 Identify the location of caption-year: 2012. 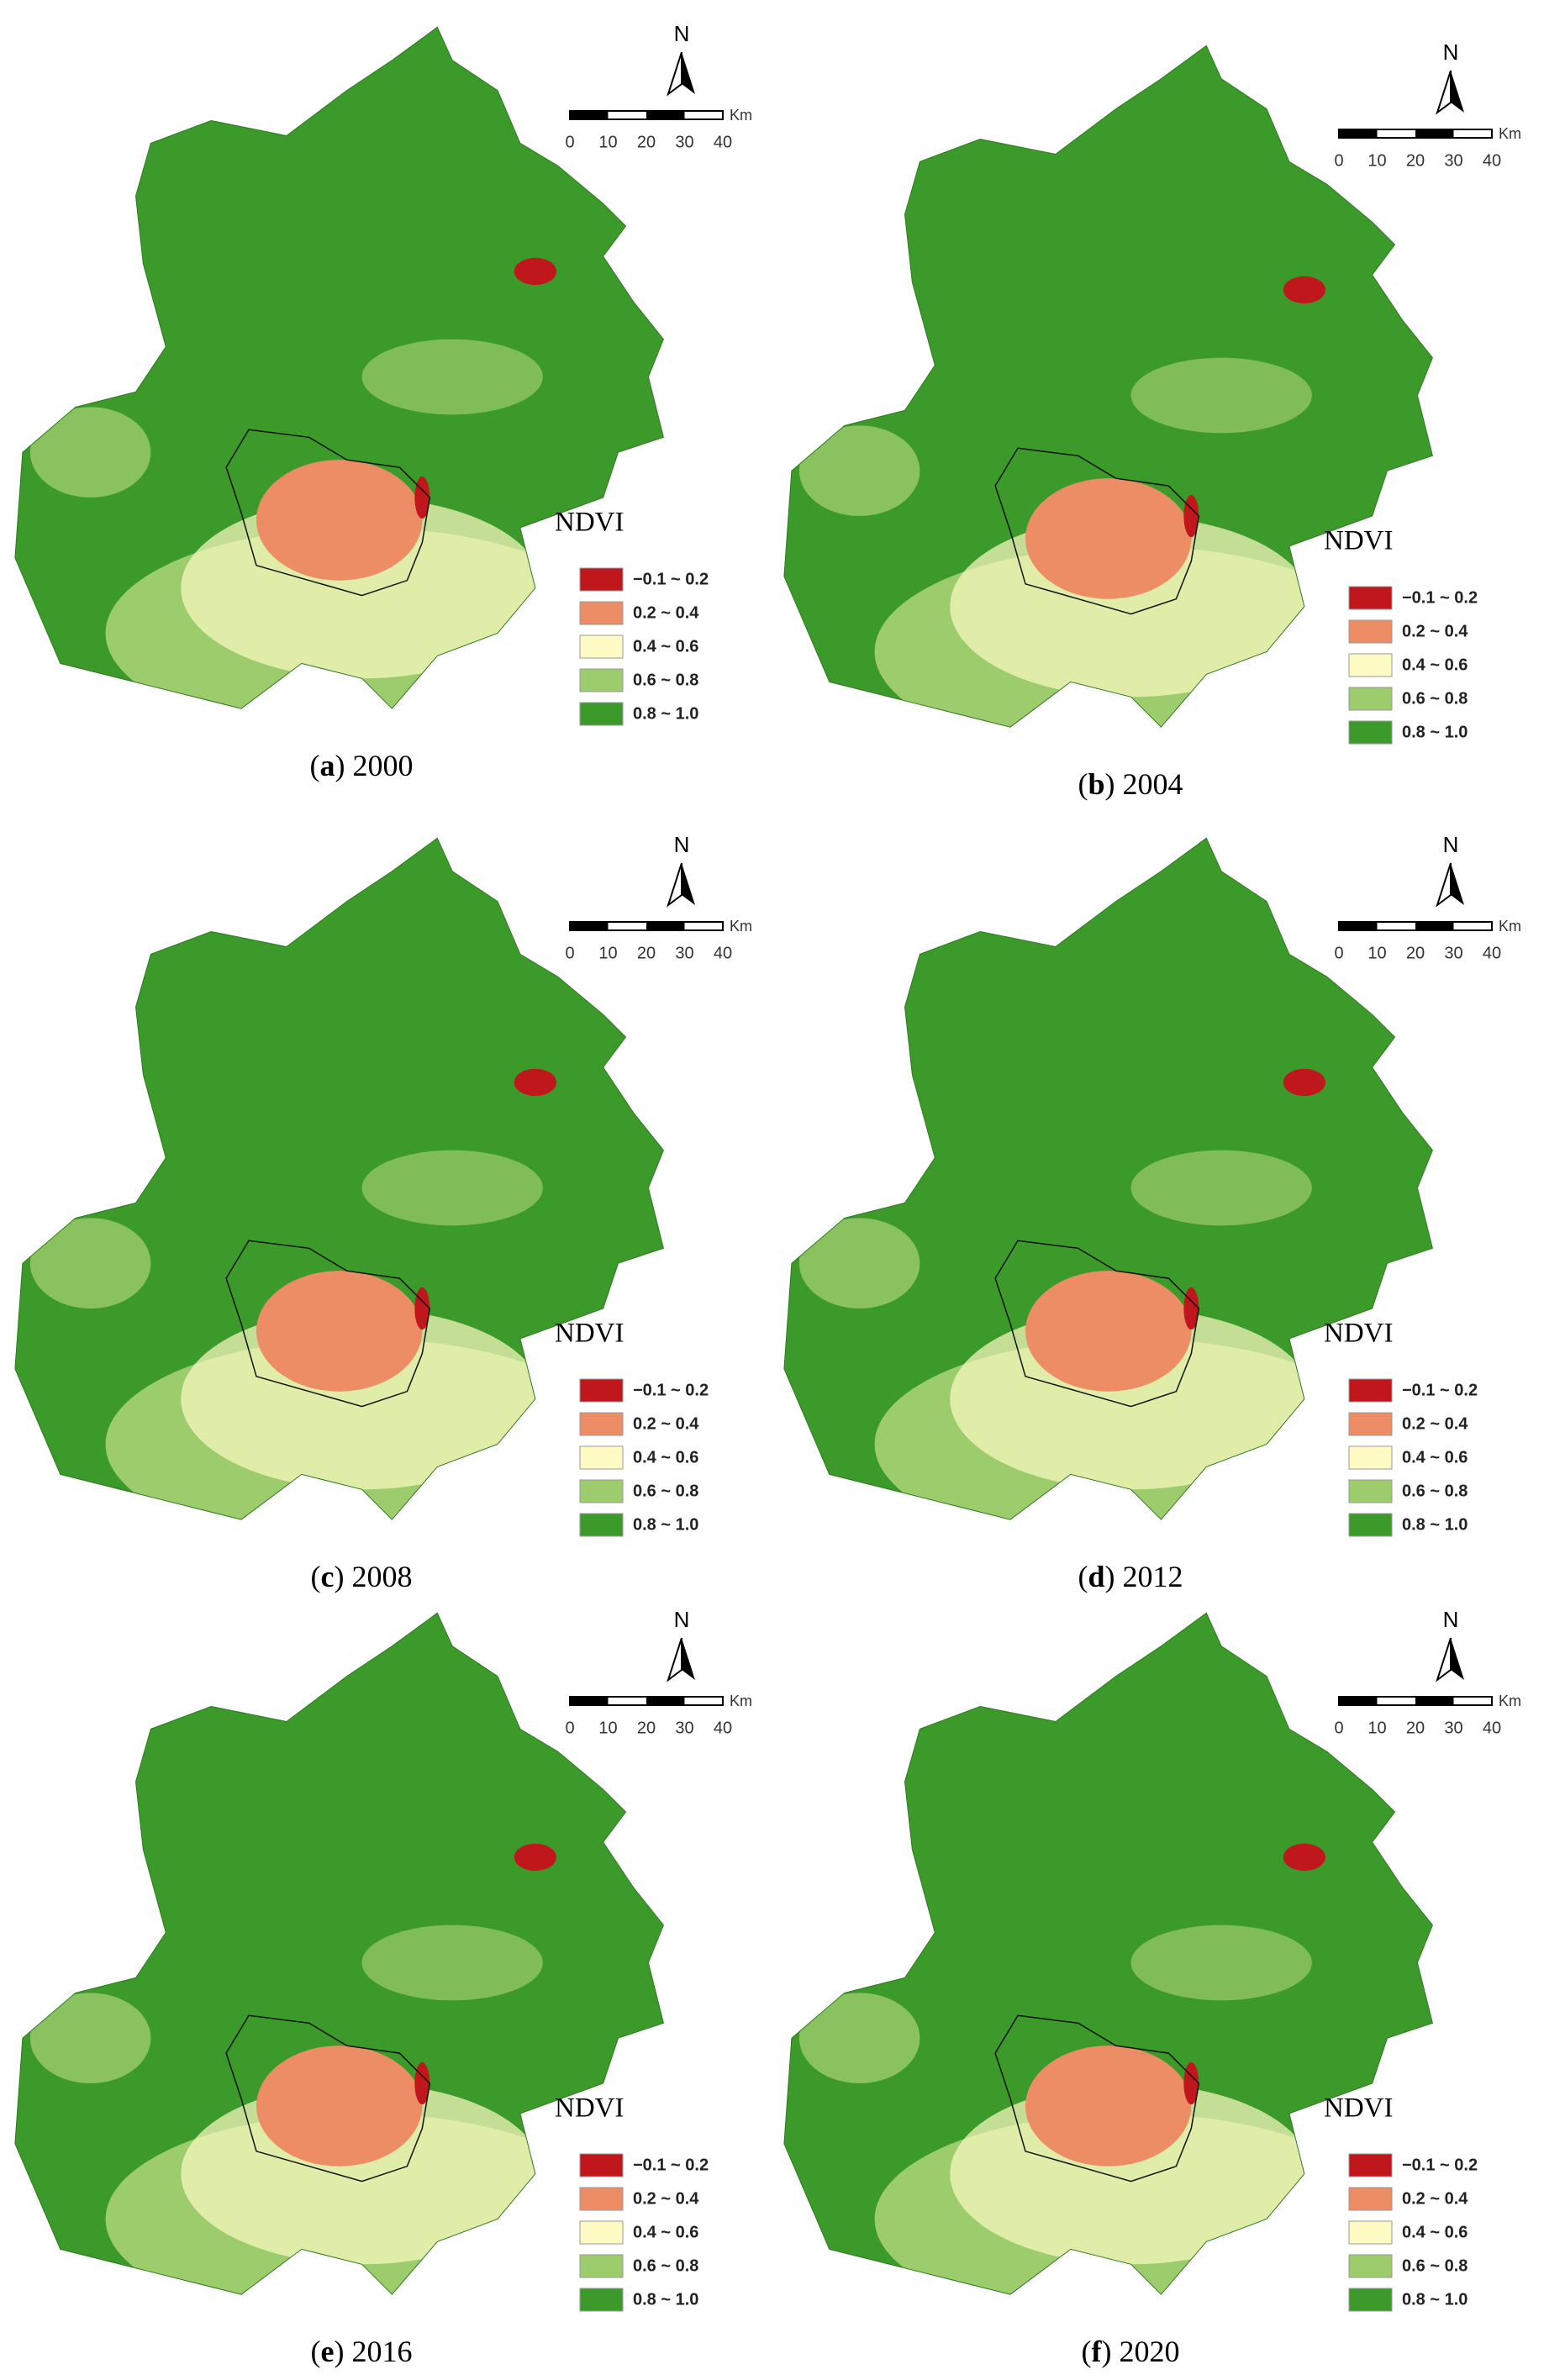
(1153, 1576).